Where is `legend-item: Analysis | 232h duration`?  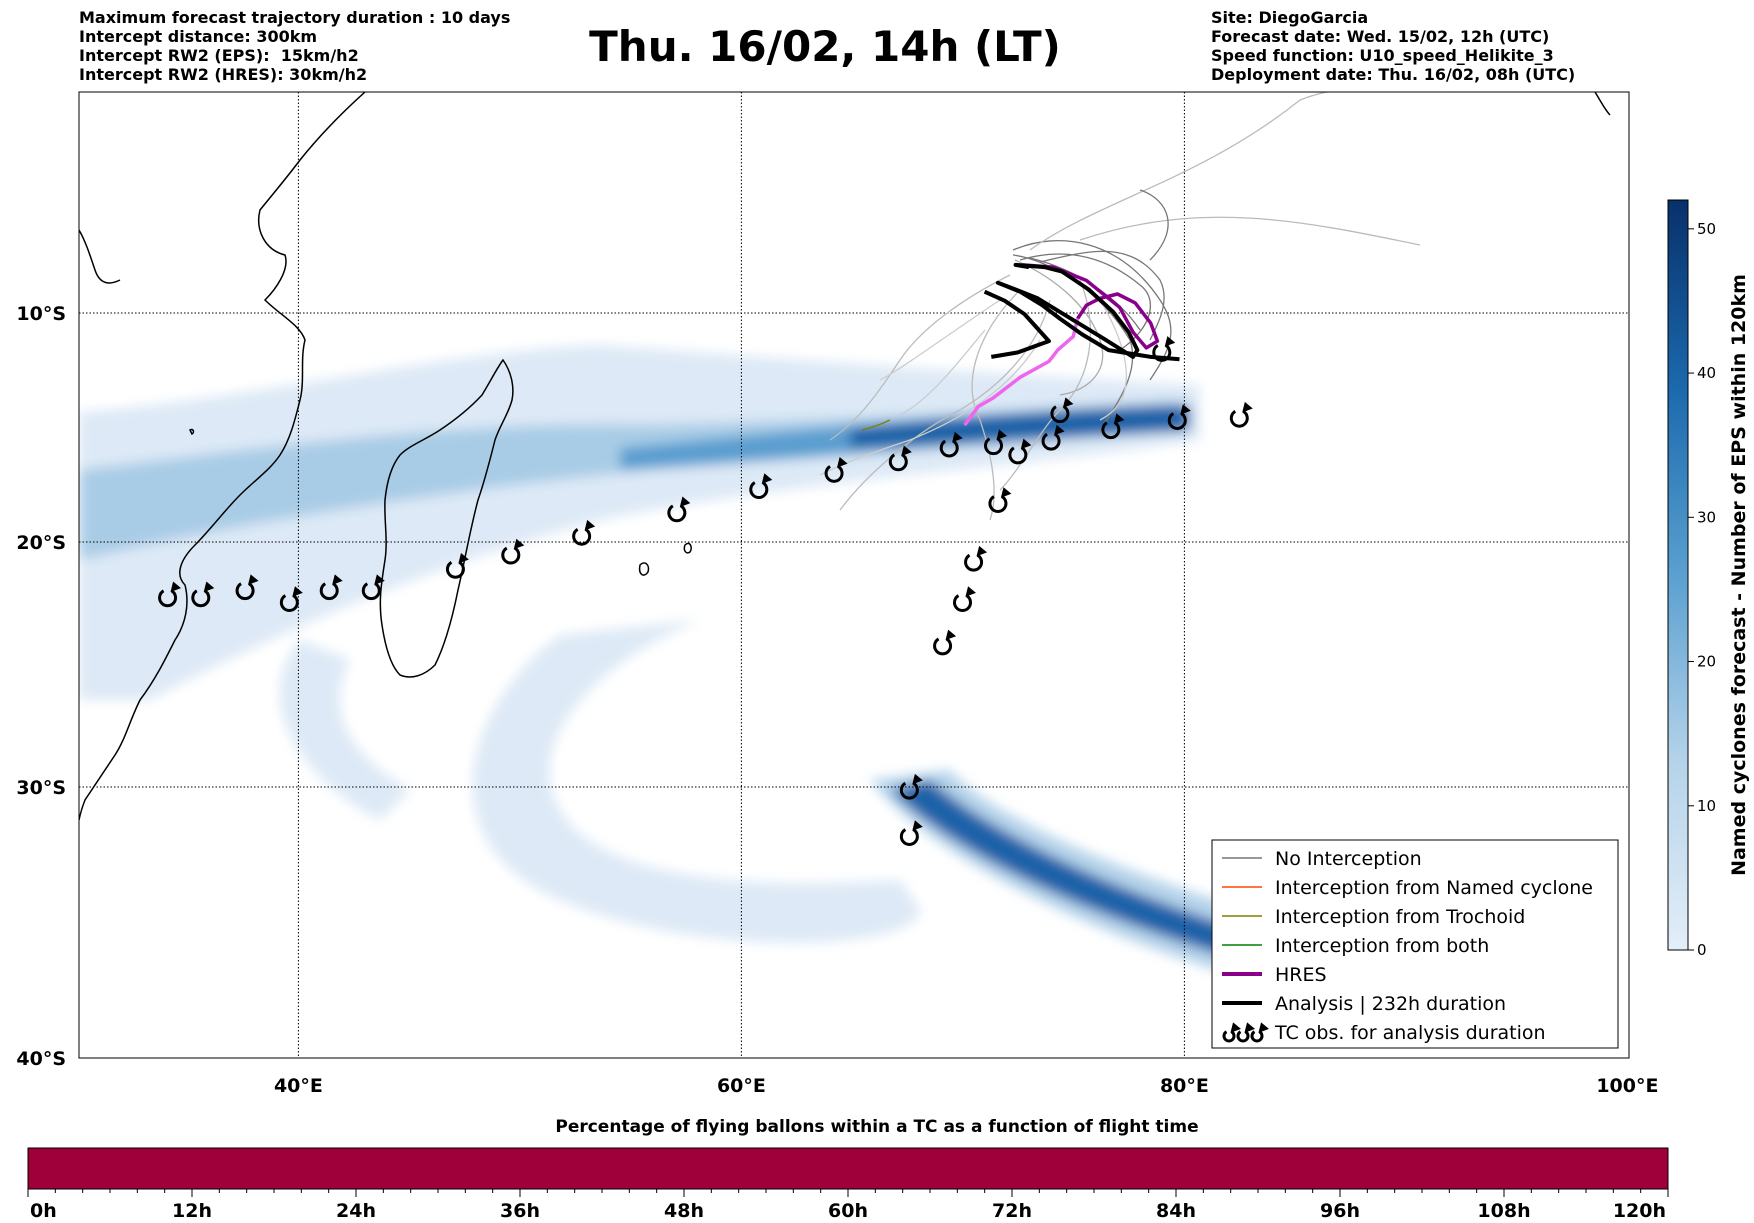 legend-item: Analysis | 232h duration is located at coordinates (1364, 1004).